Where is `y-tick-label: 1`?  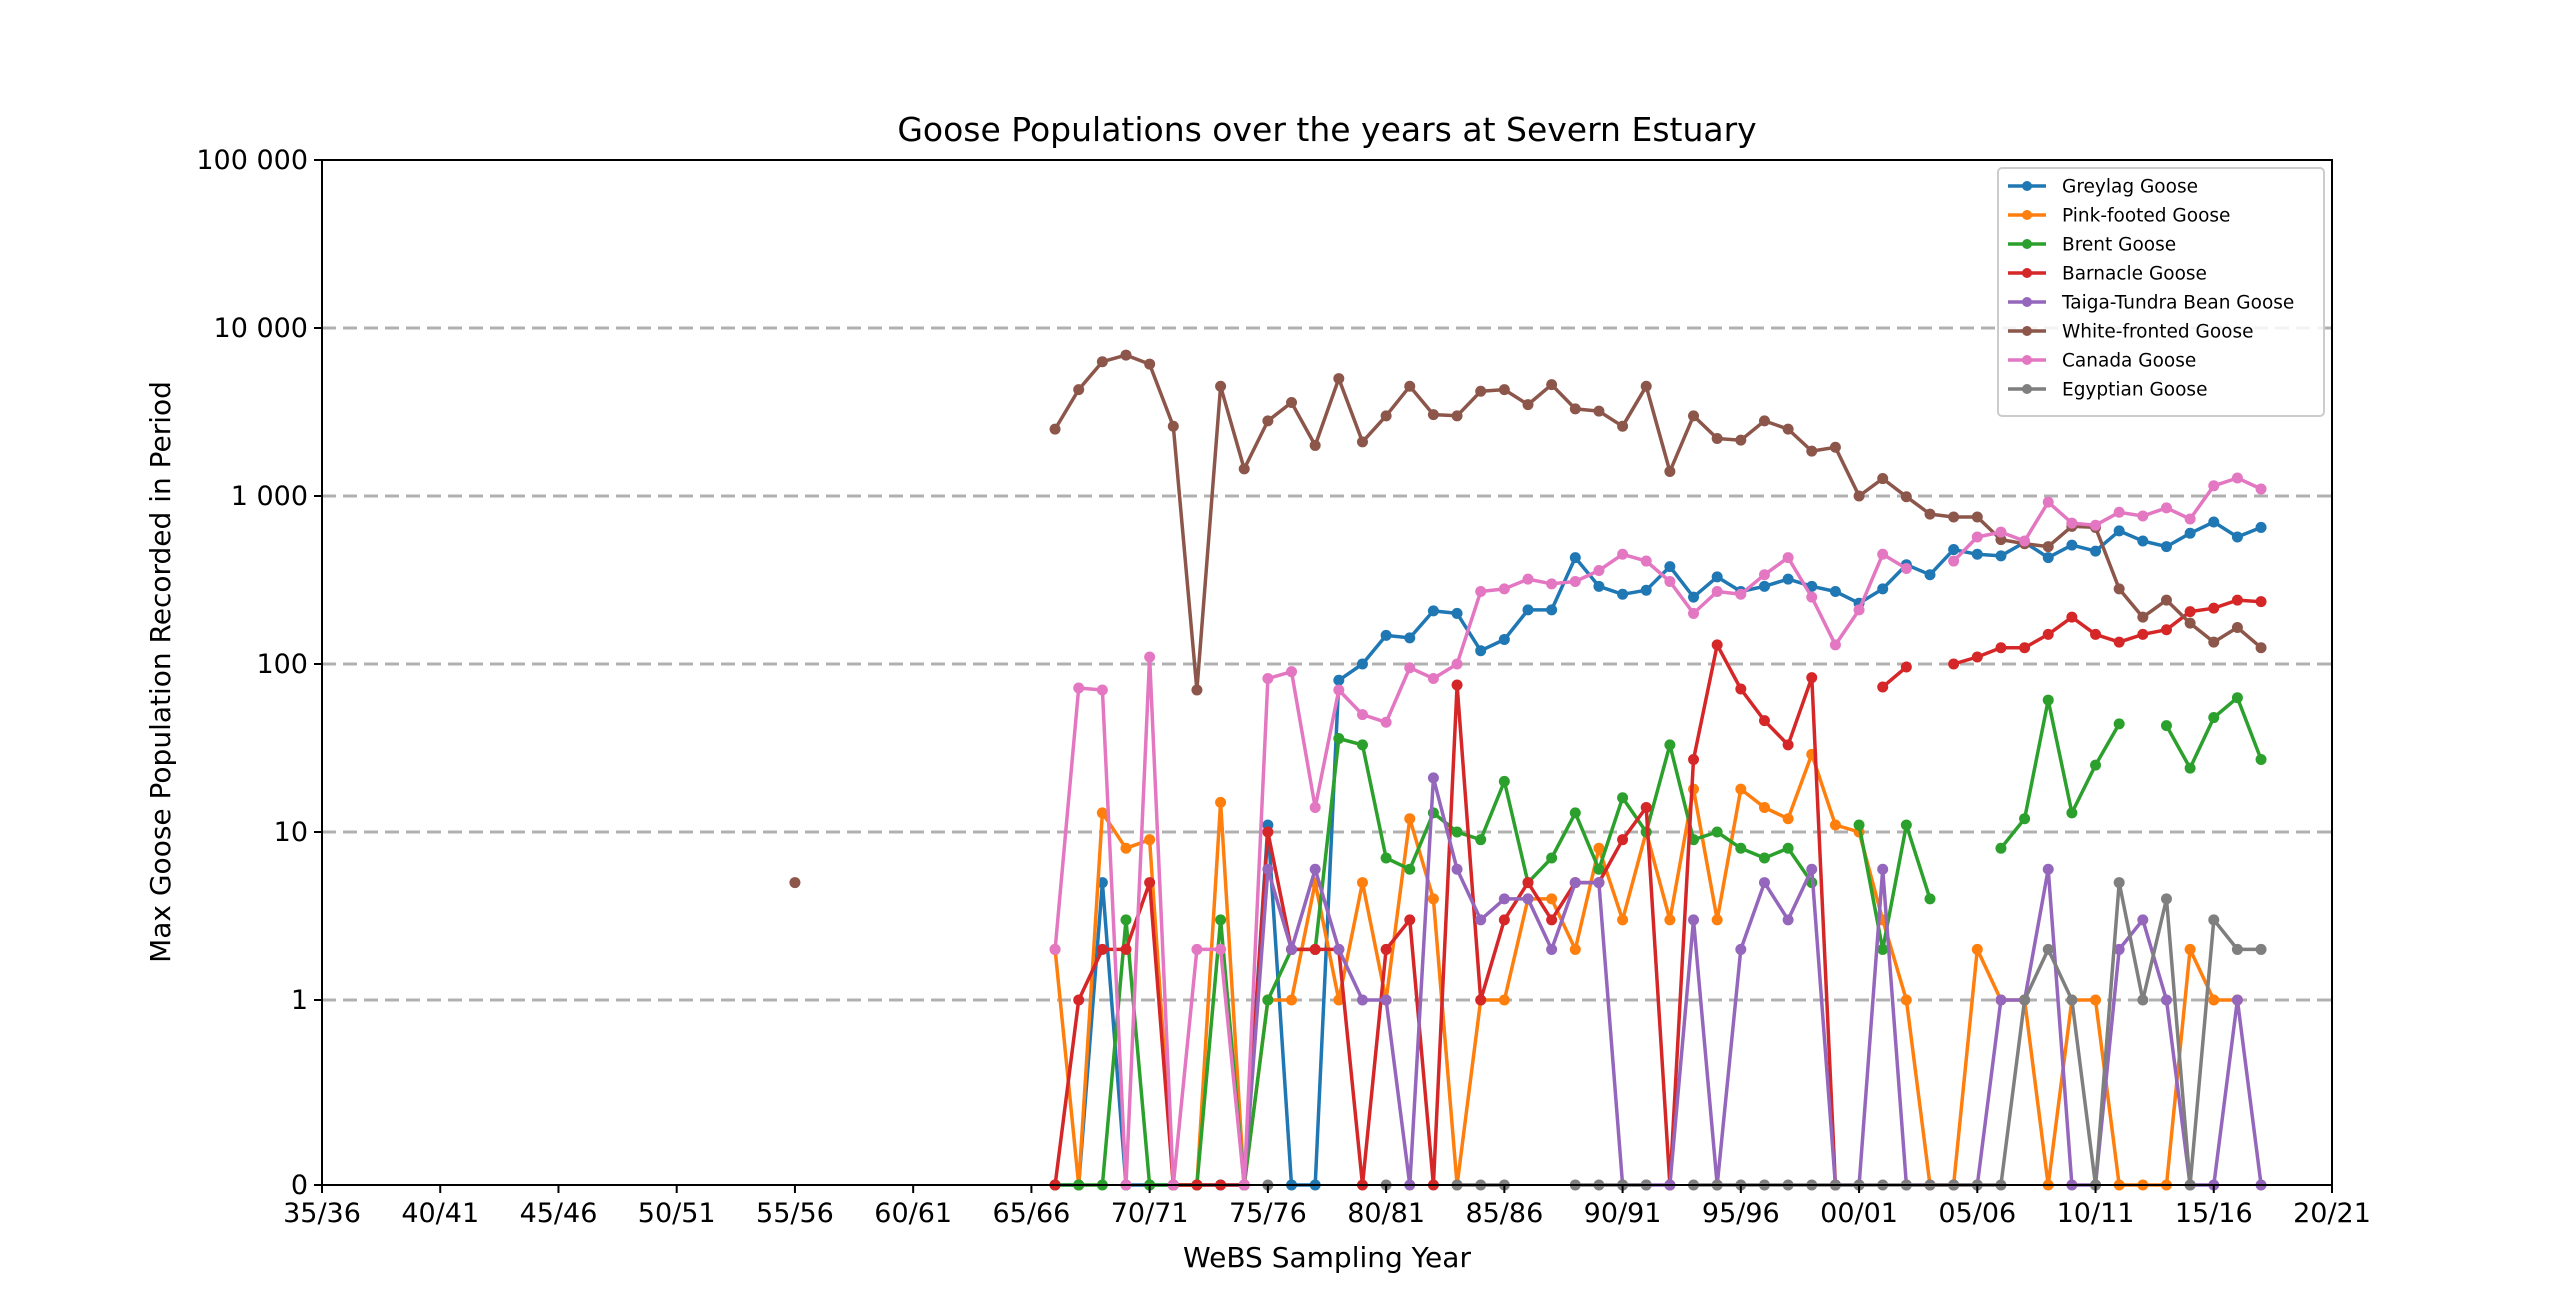 y-tick-label: 1 is located at coordinates (299, 1000).